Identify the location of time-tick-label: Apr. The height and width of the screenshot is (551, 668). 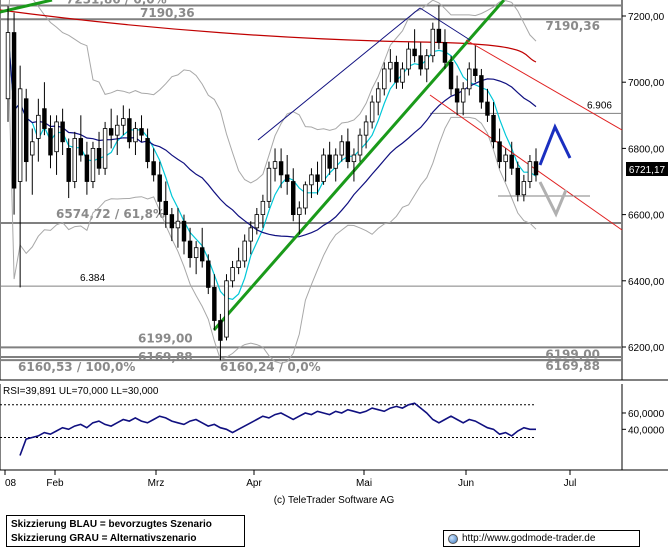
(254, 483).